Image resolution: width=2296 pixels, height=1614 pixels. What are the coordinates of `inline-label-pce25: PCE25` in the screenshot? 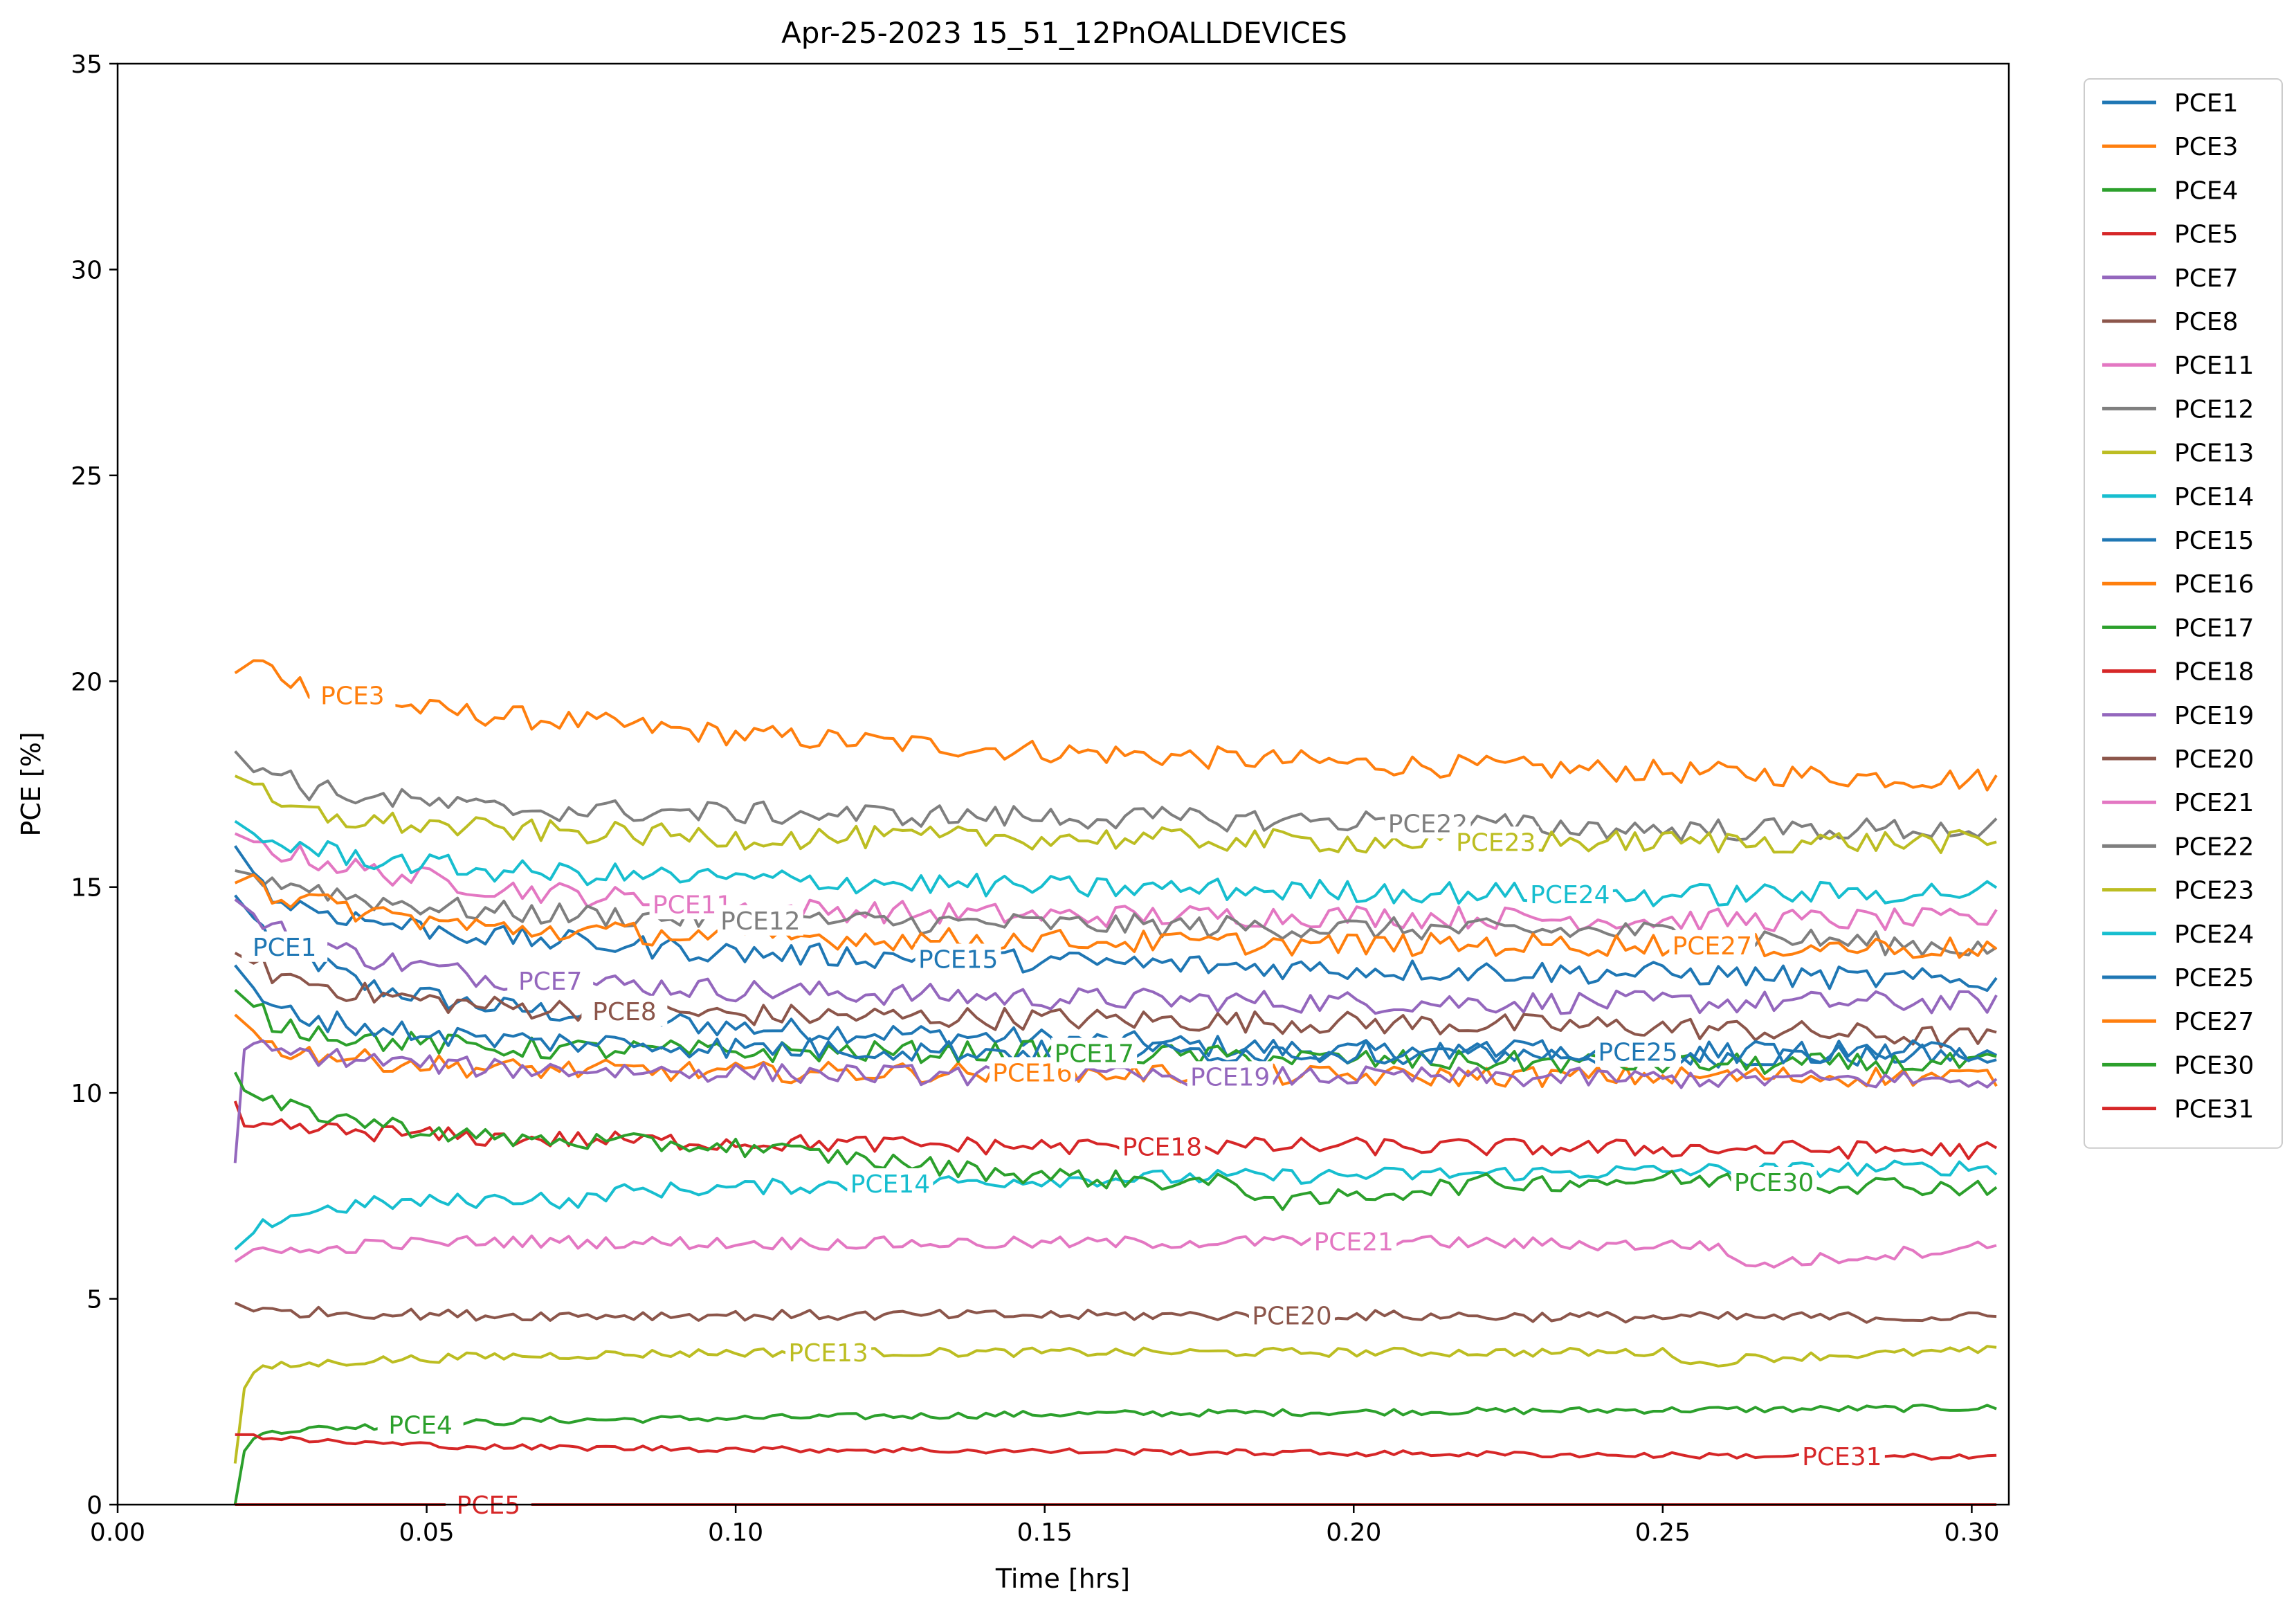 It's located at (1638, 1051).